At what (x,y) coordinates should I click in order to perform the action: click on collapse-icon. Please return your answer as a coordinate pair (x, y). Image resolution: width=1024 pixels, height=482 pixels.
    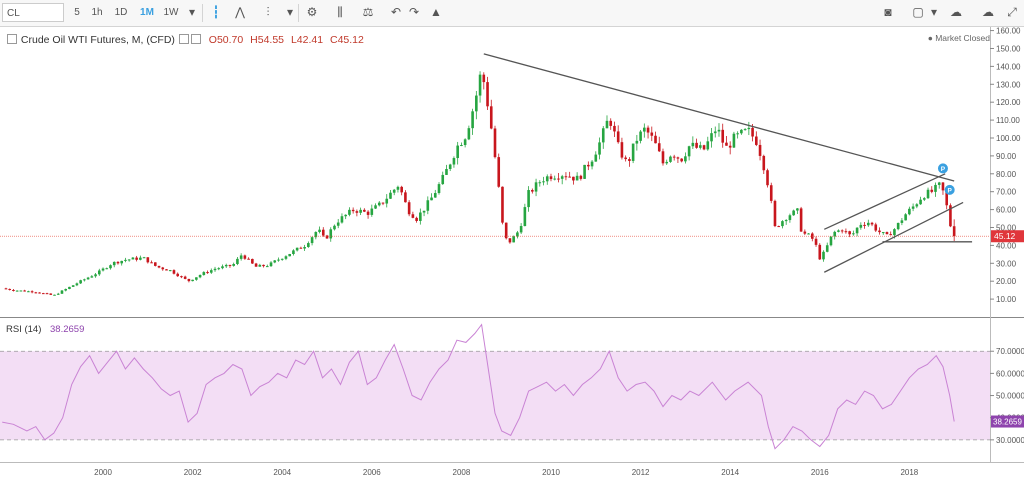
    Looking at the image, I should click on (12, 39).